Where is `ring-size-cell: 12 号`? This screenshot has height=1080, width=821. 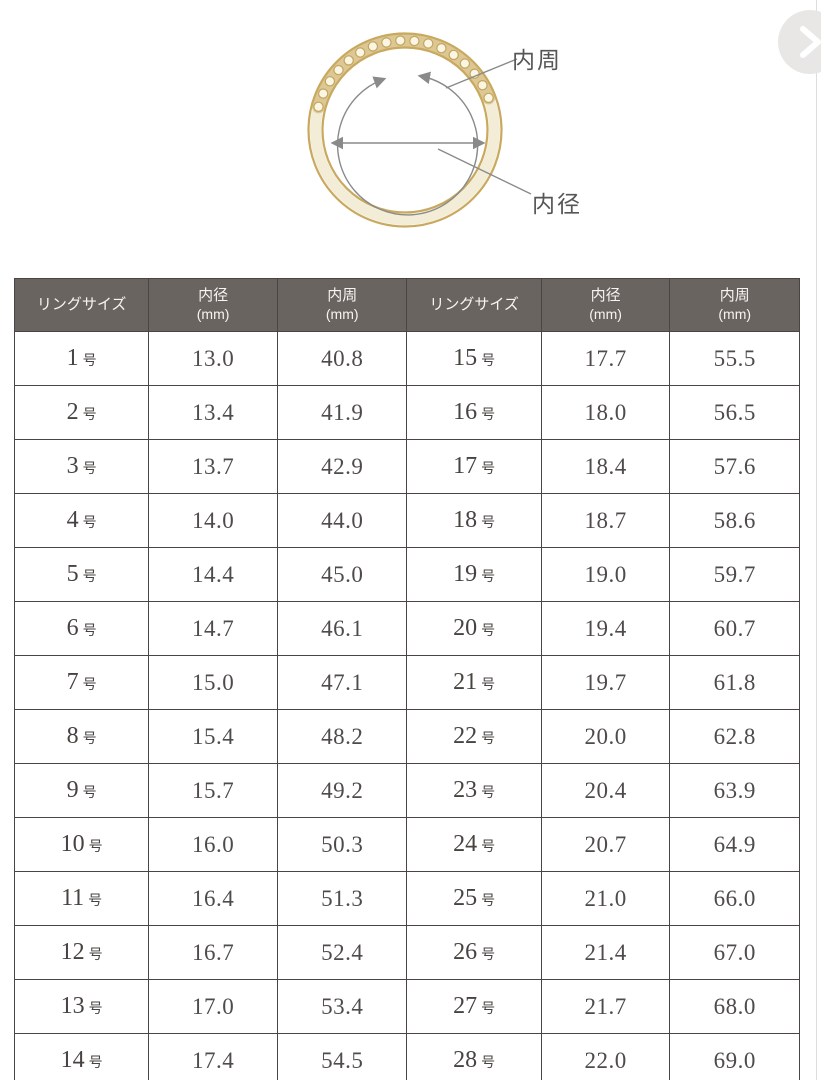
ring-size-cell: 12 号 is located at coordinates (81, 952).